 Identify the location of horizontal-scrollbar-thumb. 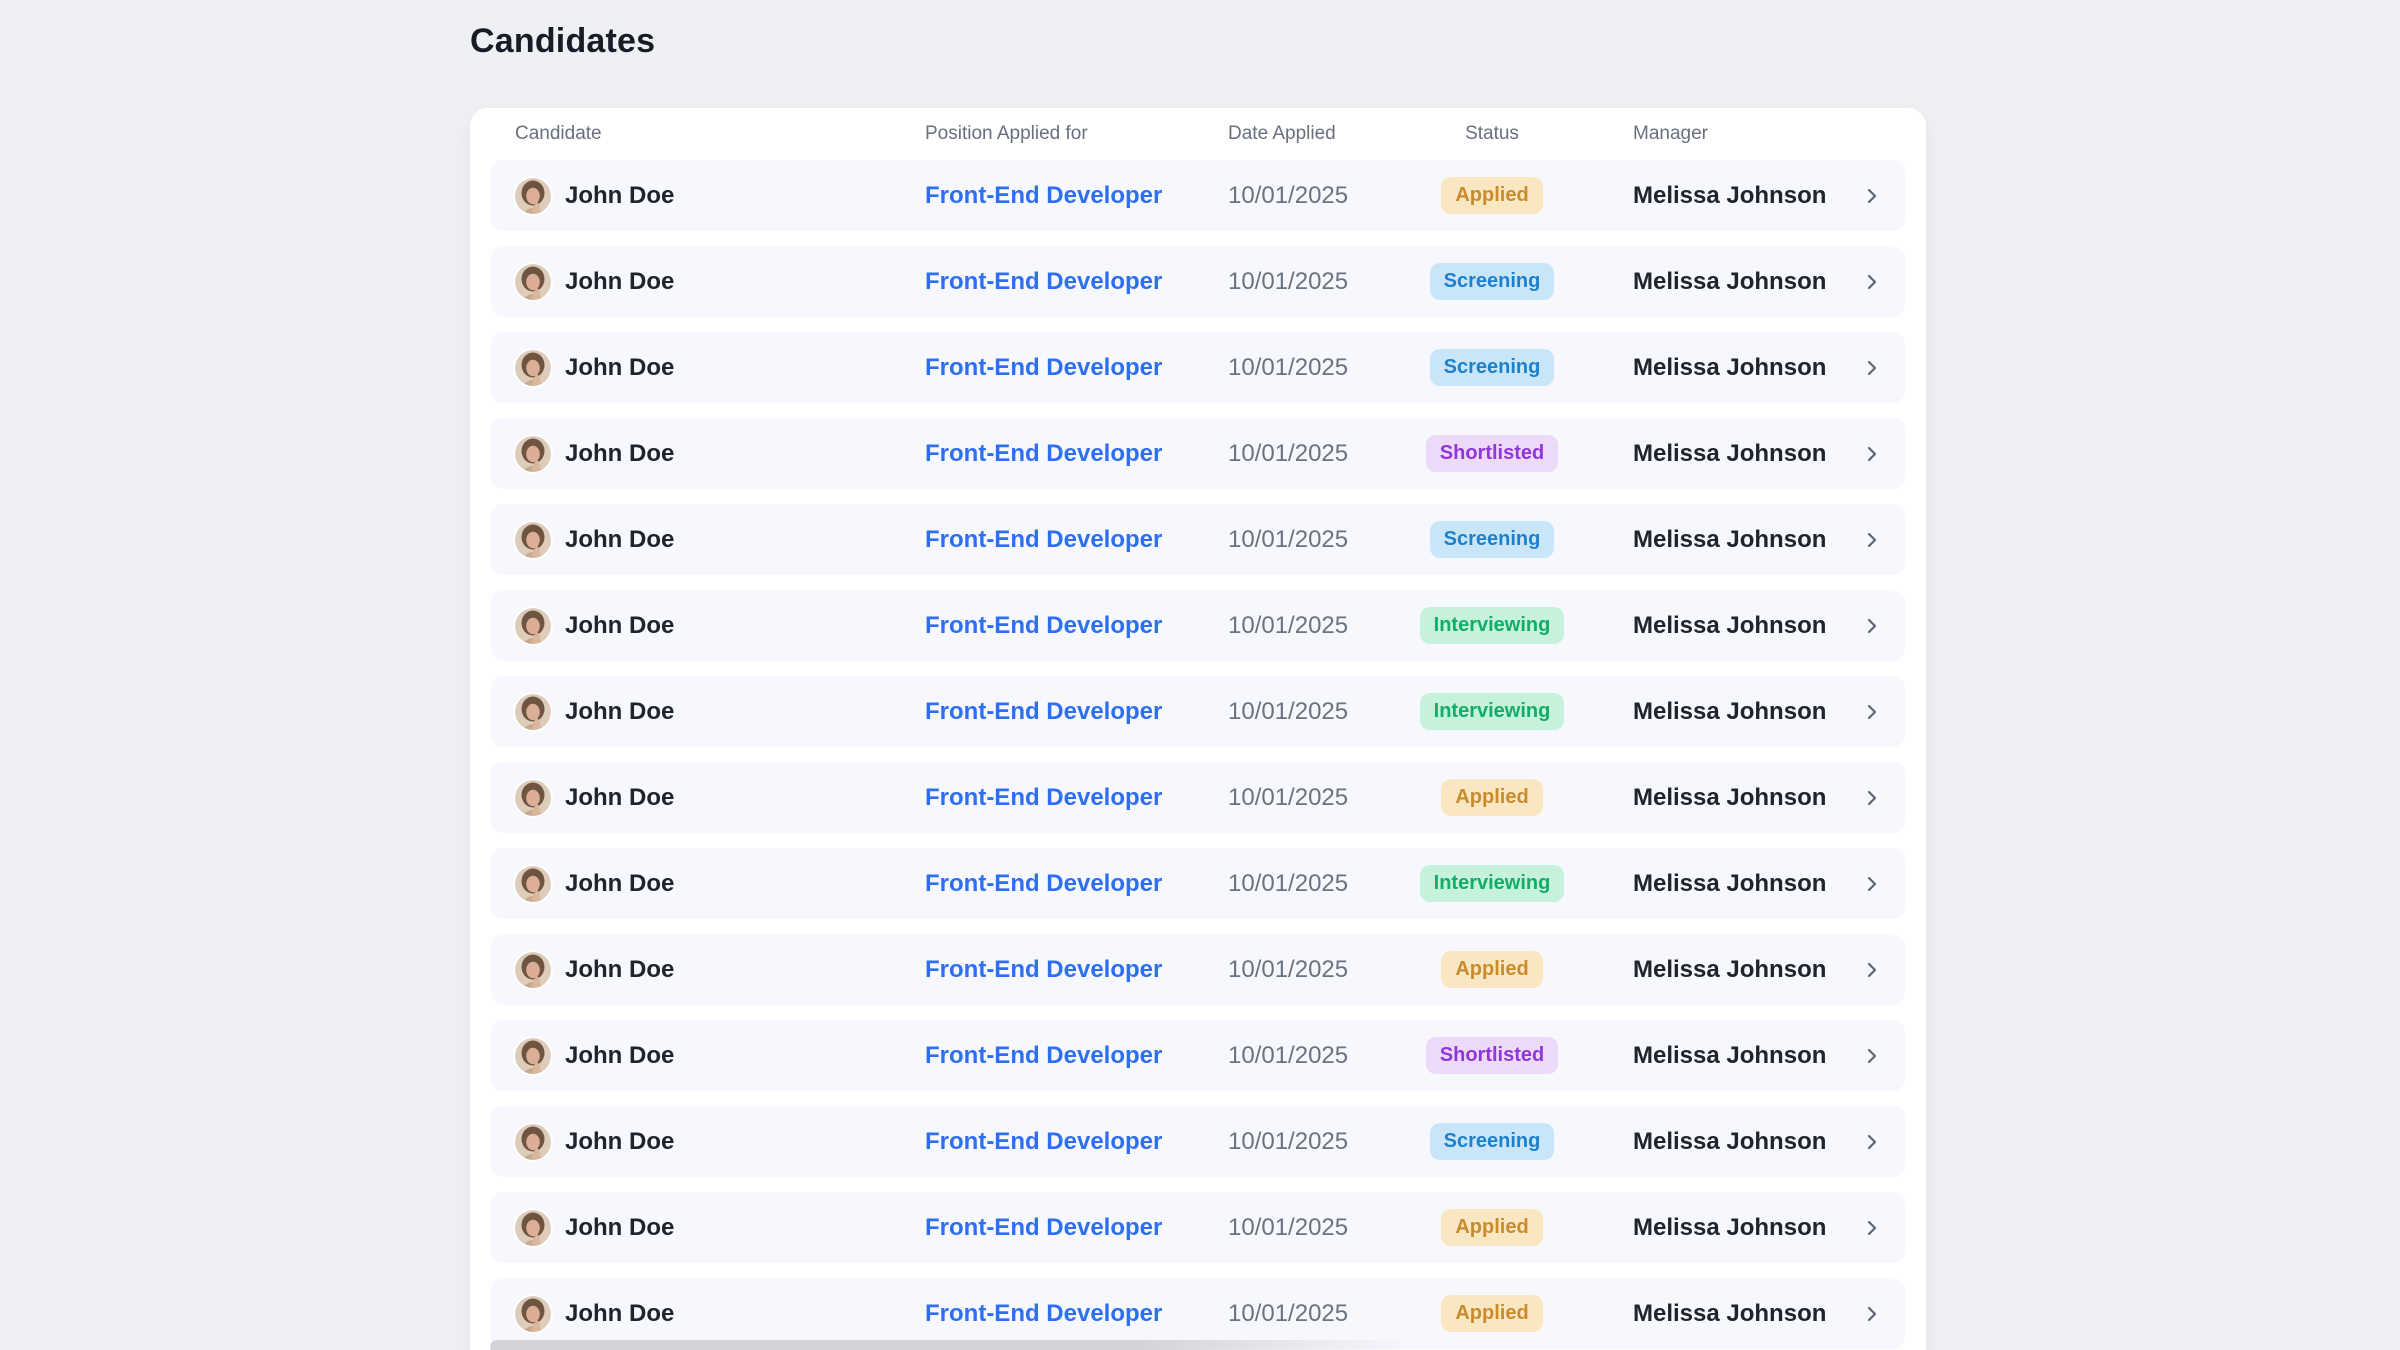
(952, 1345).